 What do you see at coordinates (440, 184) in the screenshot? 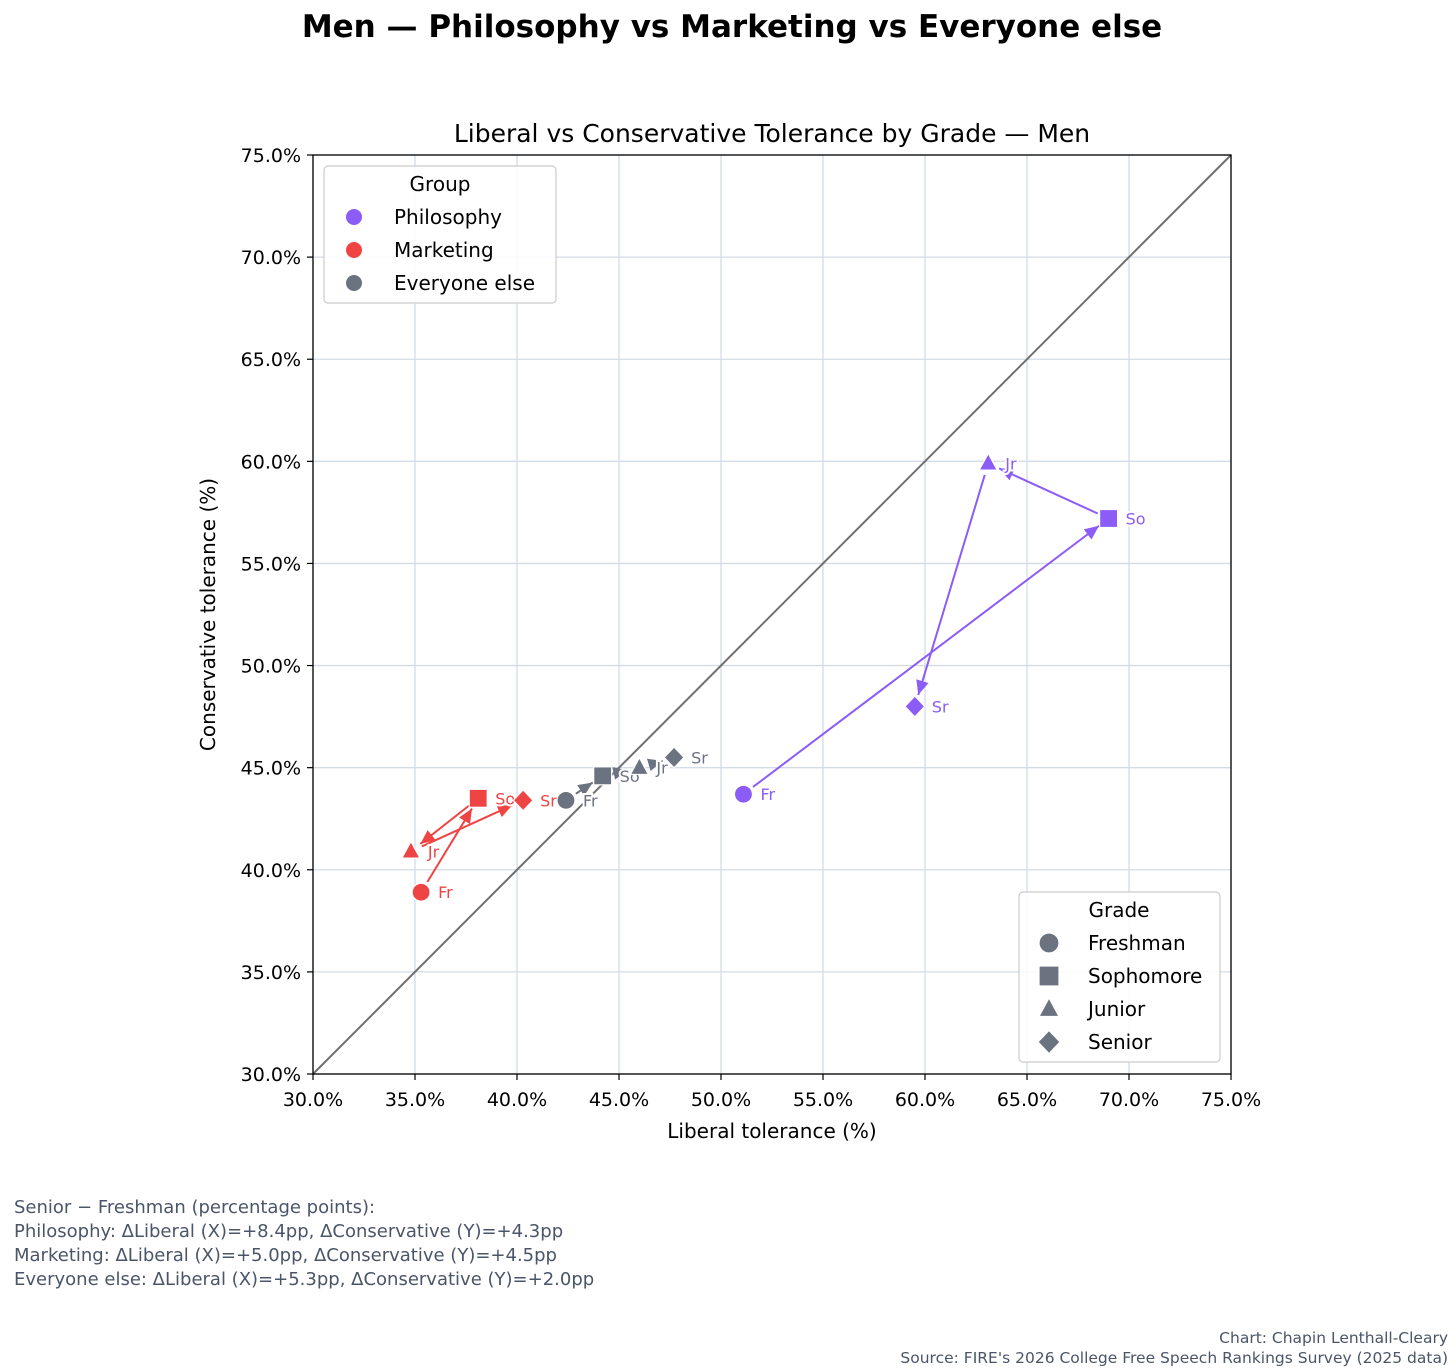
I see `group-legend-title: Group` at bounding box center [440, 184].